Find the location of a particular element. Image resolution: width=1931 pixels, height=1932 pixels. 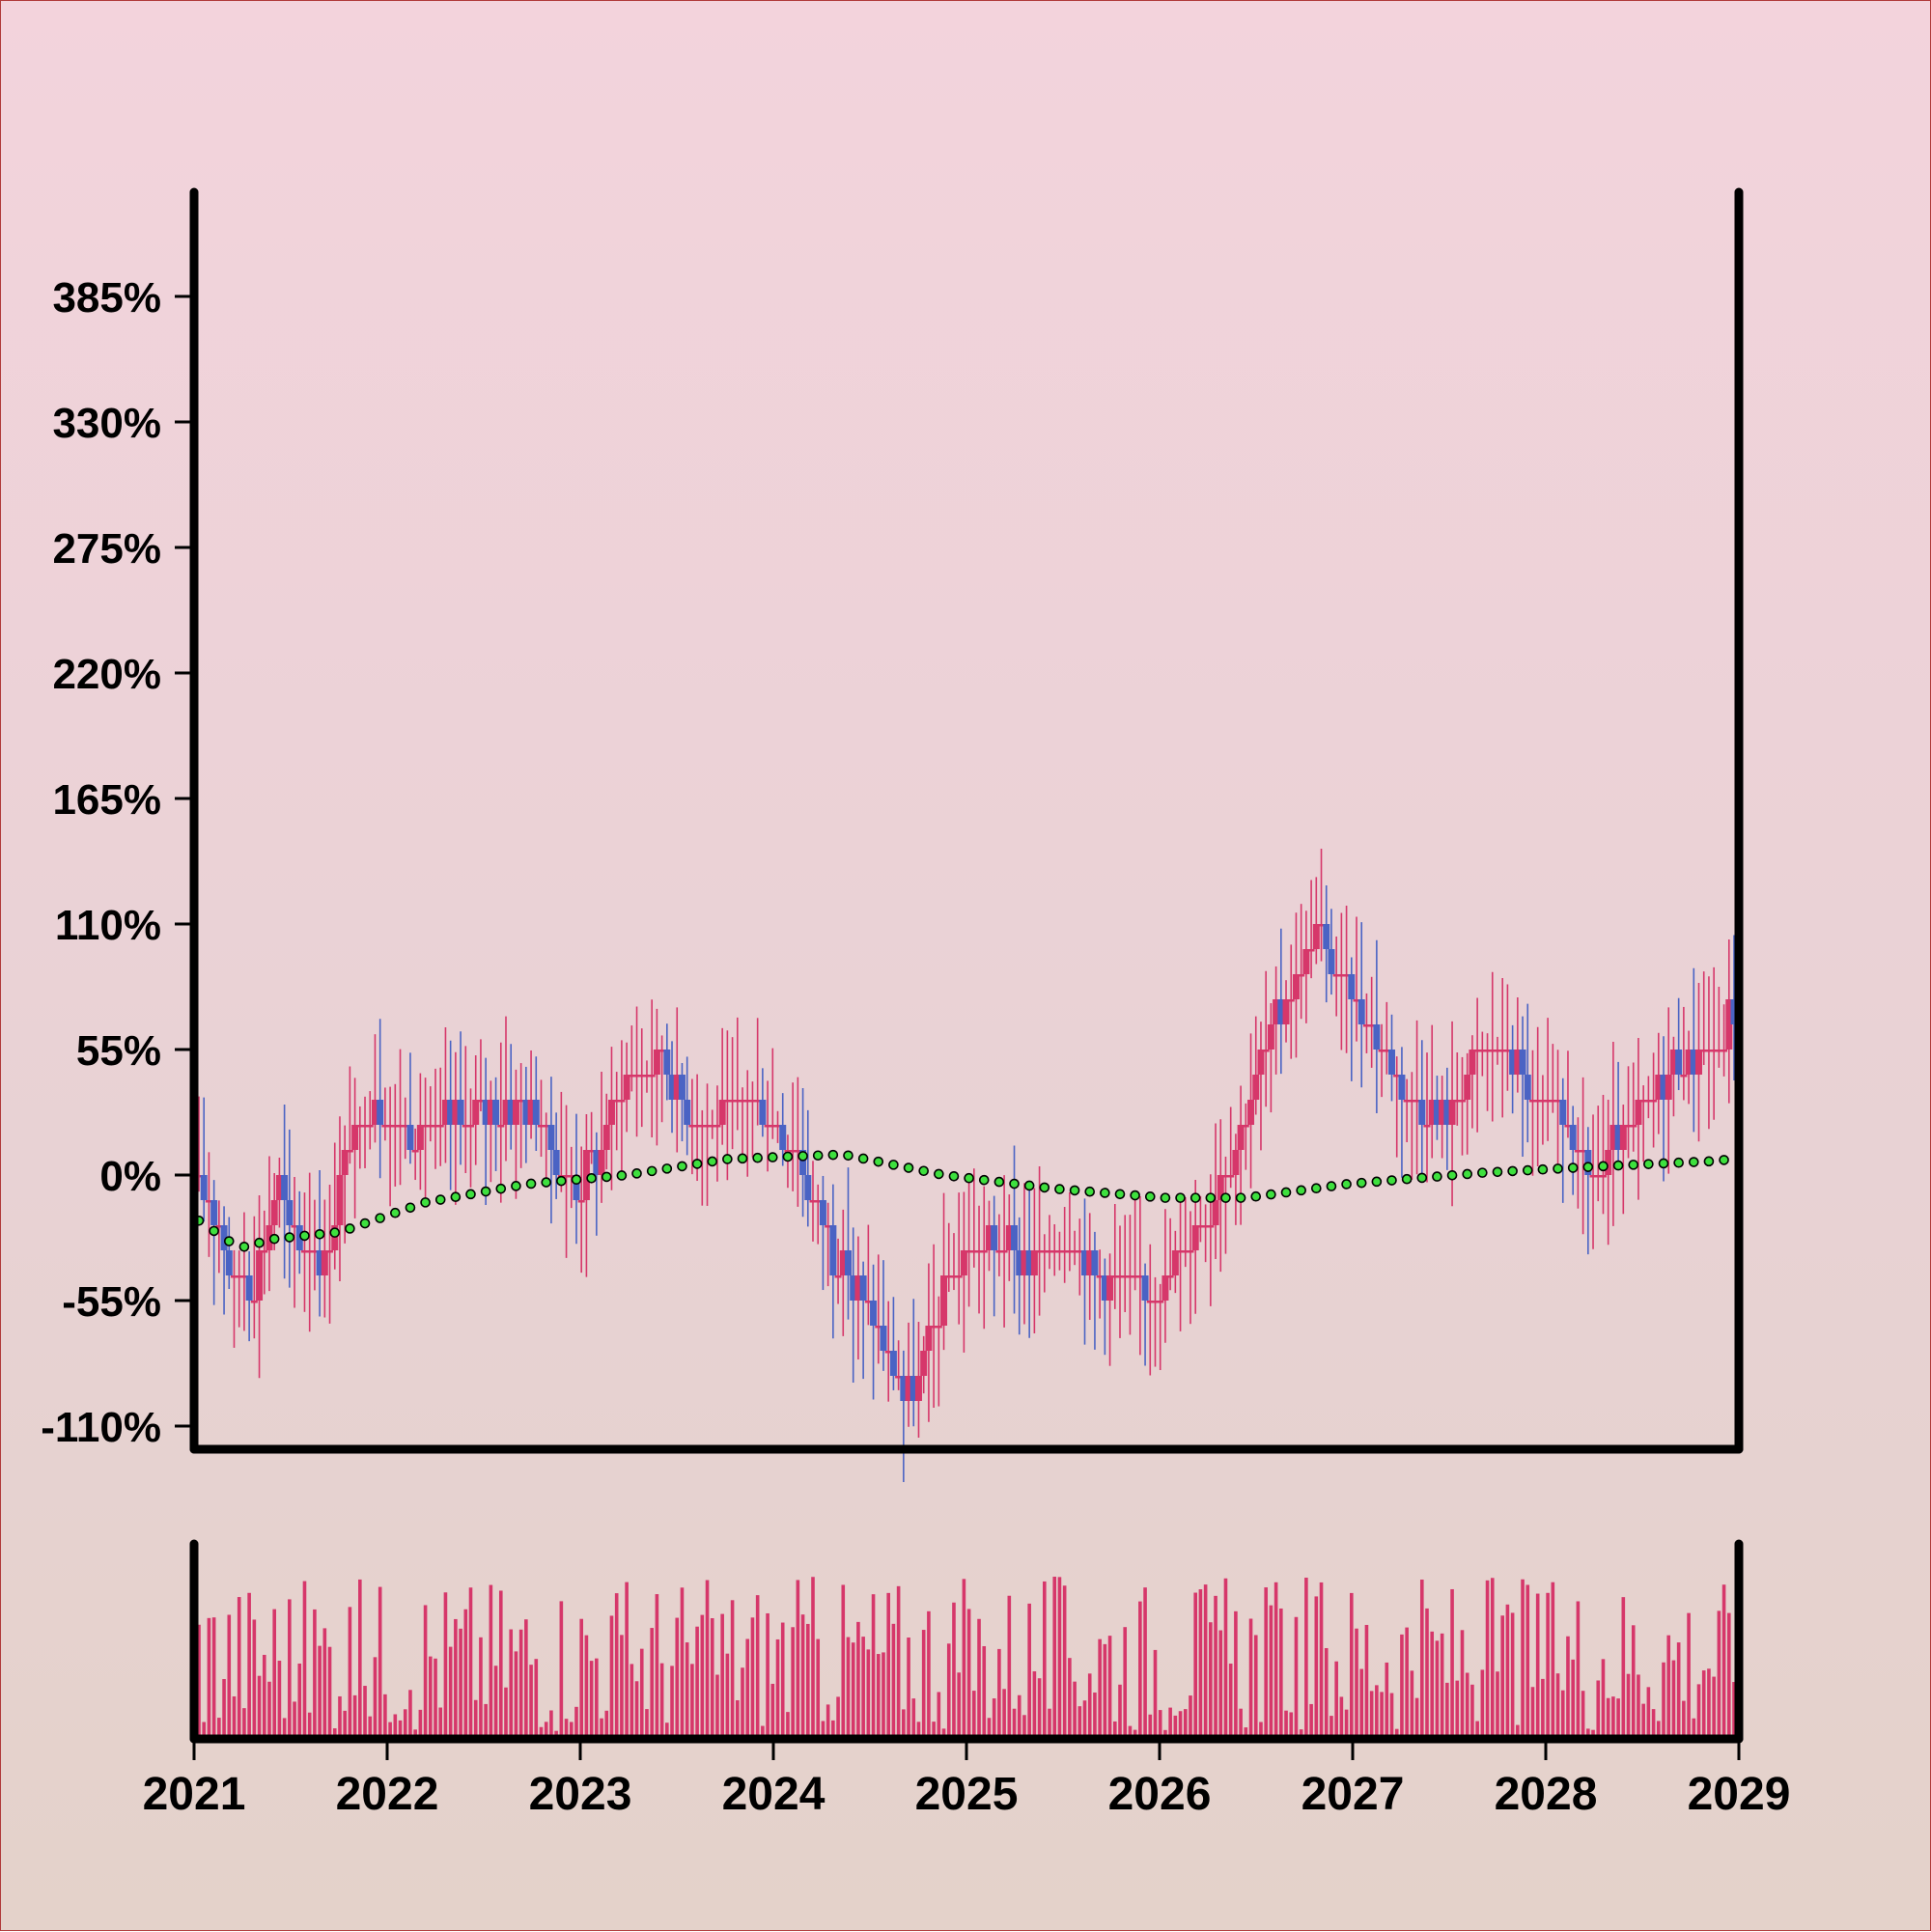

x-tick-label: 2027 is located at coordinates (1353, 1795).